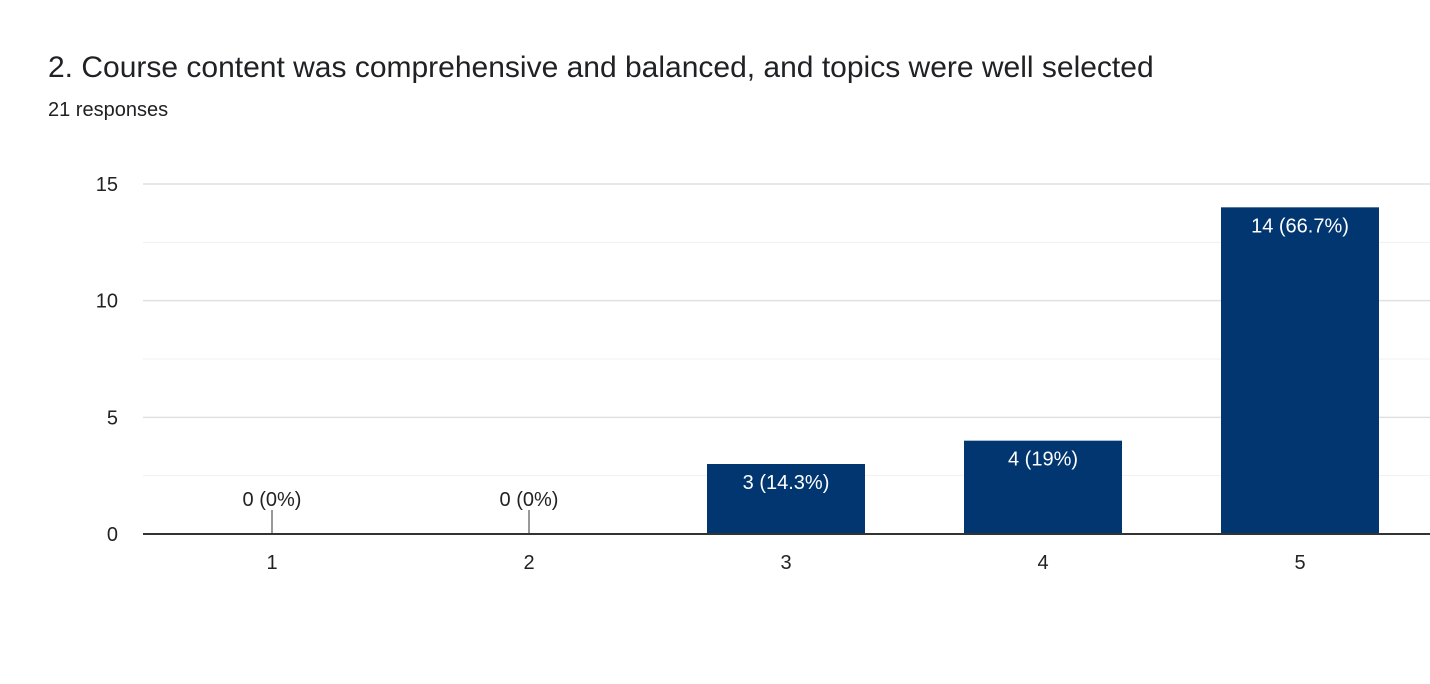 The image size is (1430, 684). I want to click on response-count: 21 responses, so click(108, 110).